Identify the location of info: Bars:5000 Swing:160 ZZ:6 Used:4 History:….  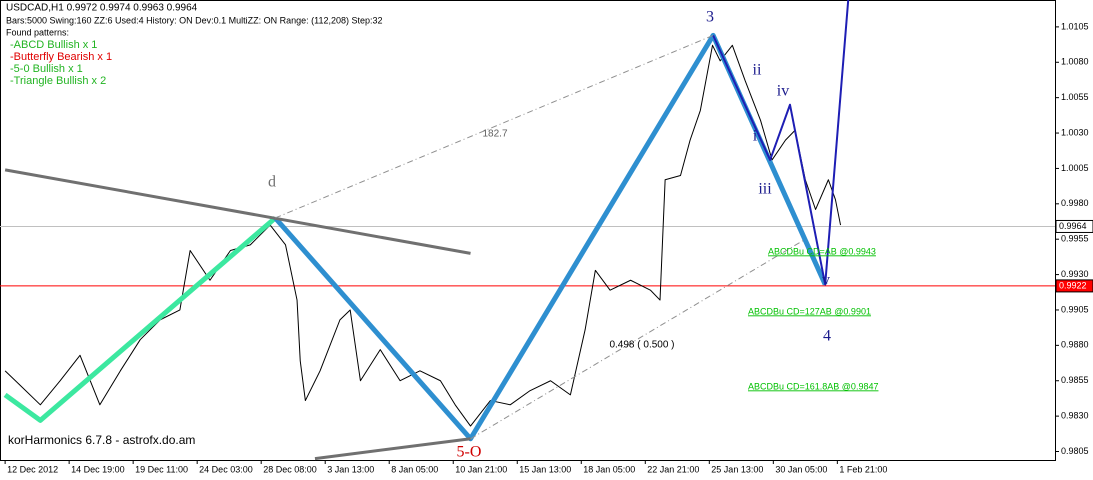
(194, 20).